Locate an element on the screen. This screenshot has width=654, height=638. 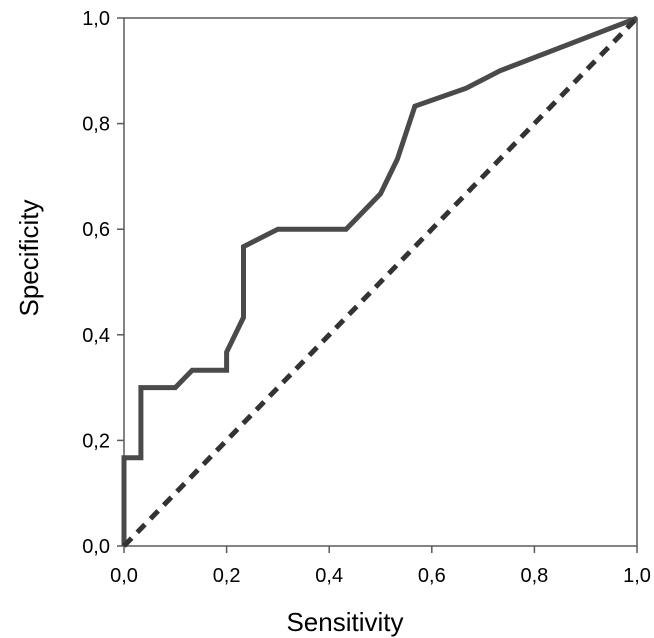
y-tick-label: 1,0 is located at coordinates (96, 19).